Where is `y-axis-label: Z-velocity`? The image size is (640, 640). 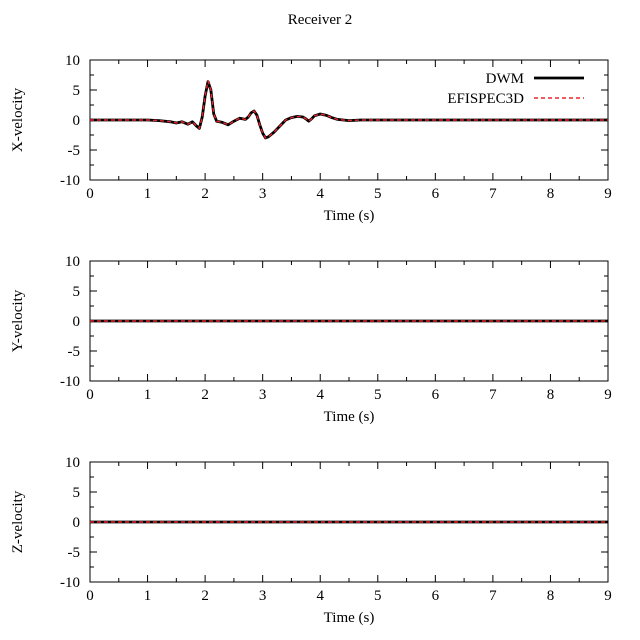 y-axis-label: Z-velocity is located at coordinates (18, 521).